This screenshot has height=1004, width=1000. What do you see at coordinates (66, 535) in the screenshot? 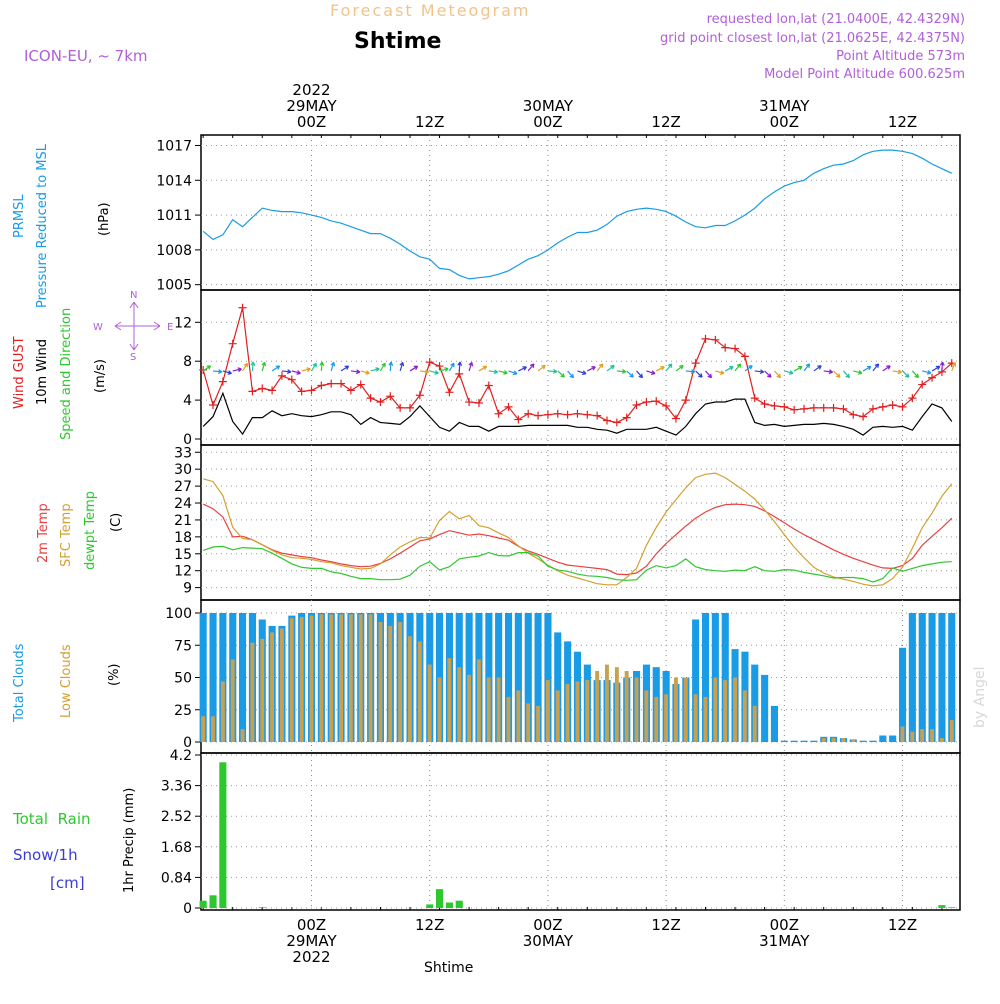
I see `sfc-temp-label: SFC Temp` at bounding box center [66, 535].